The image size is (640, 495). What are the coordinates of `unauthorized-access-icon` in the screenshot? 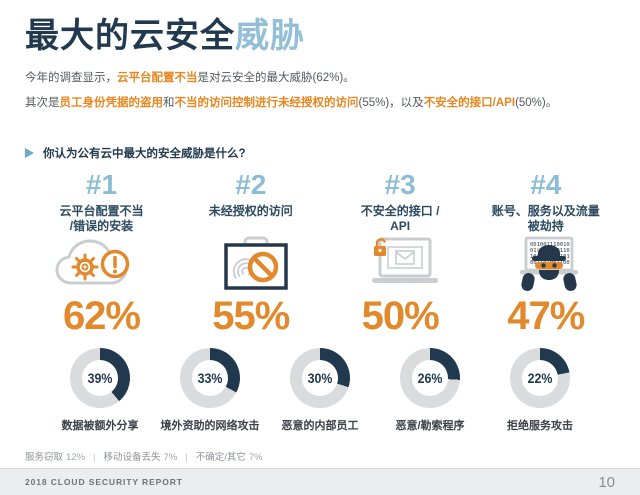 It's located at (251, 264).